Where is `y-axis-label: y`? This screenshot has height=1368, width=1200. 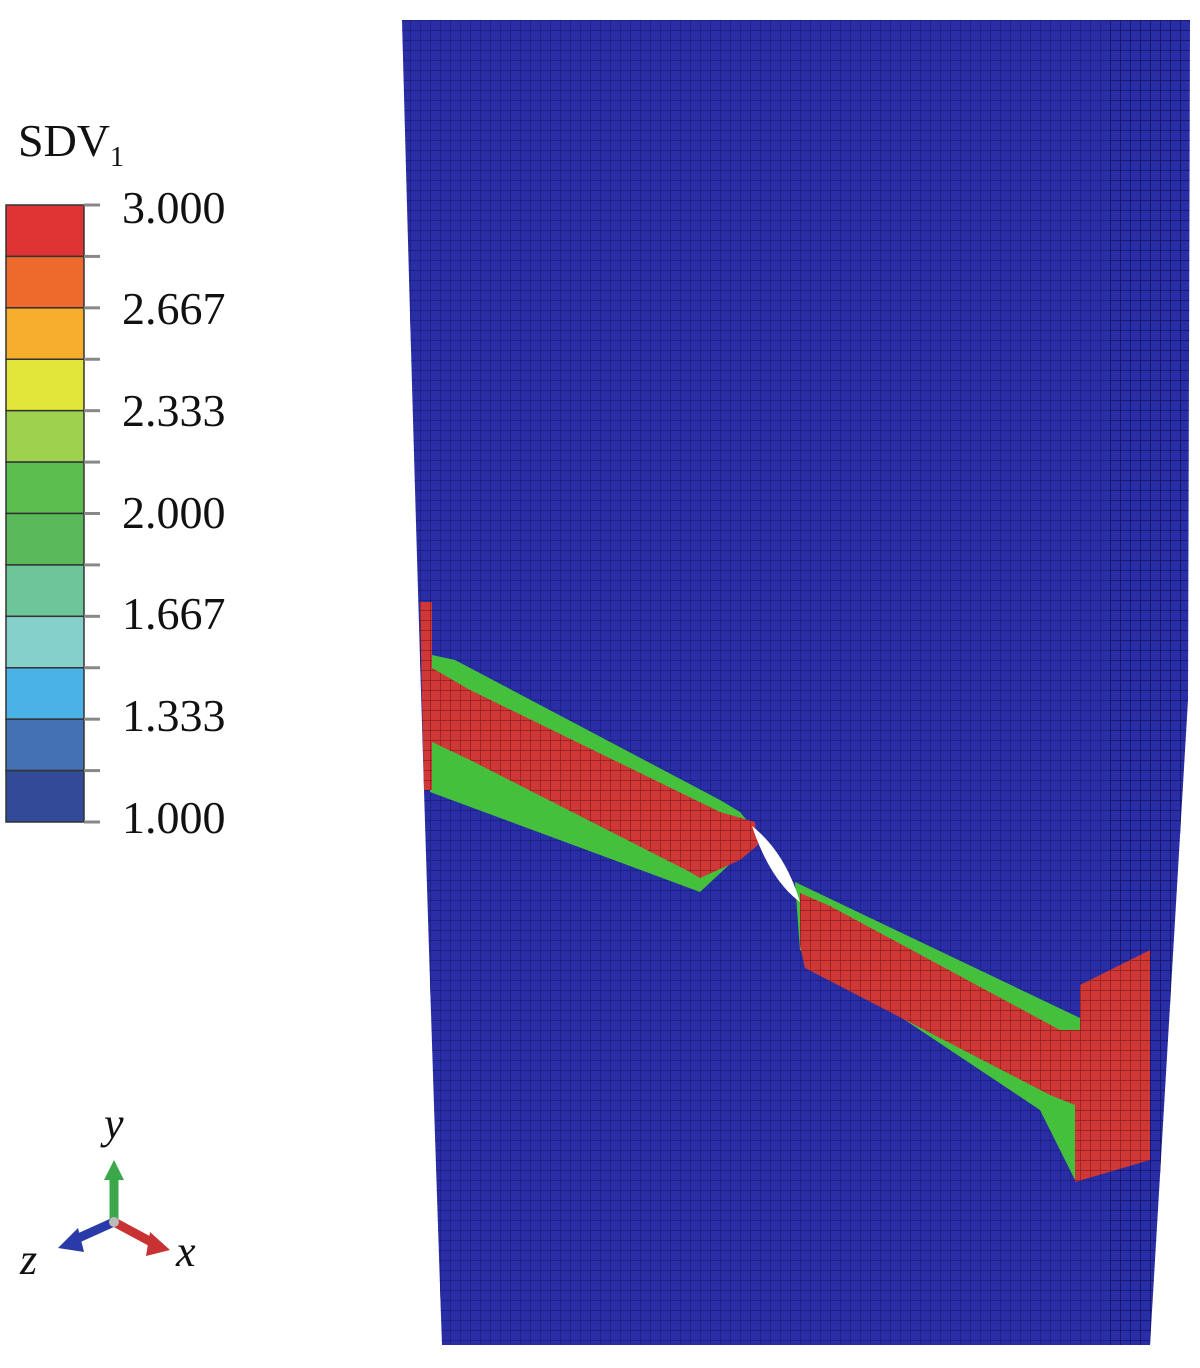 y-axis-label: y is located at coordinates (114, 1123).